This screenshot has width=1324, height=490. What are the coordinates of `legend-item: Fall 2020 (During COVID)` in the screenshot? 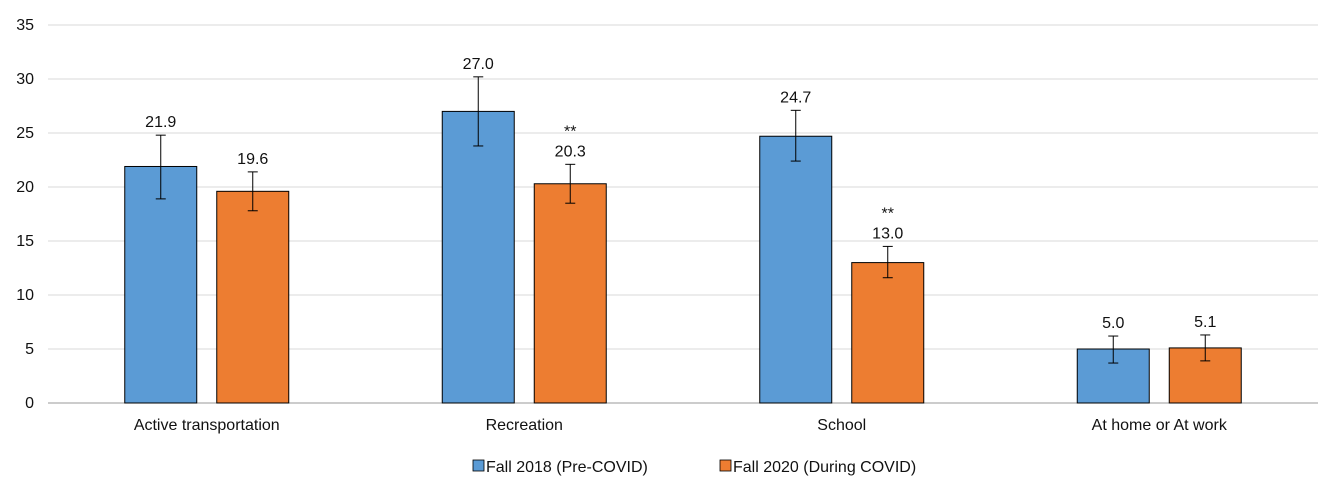 It's located at (817, 467).